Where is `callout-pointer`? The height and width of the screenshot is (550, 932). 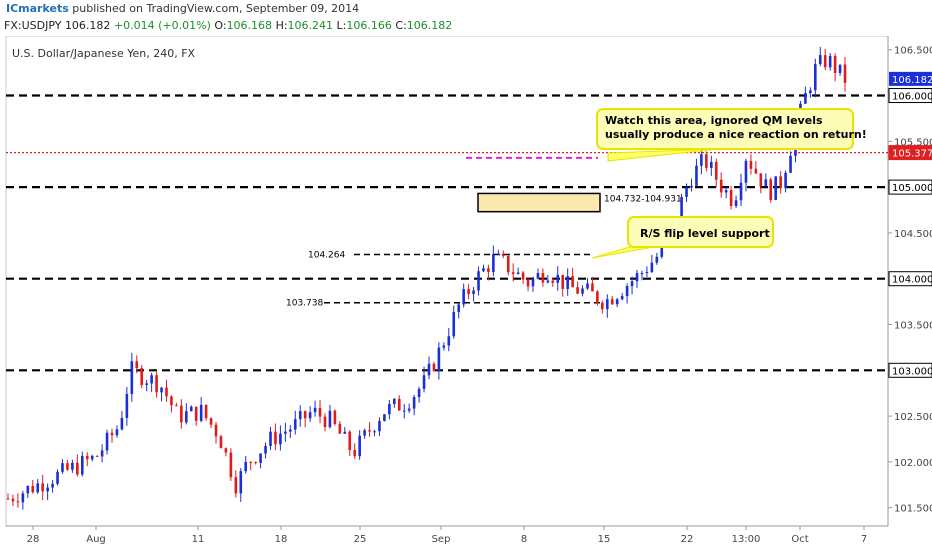 callout-pointer is located at coordinates (663, 155).